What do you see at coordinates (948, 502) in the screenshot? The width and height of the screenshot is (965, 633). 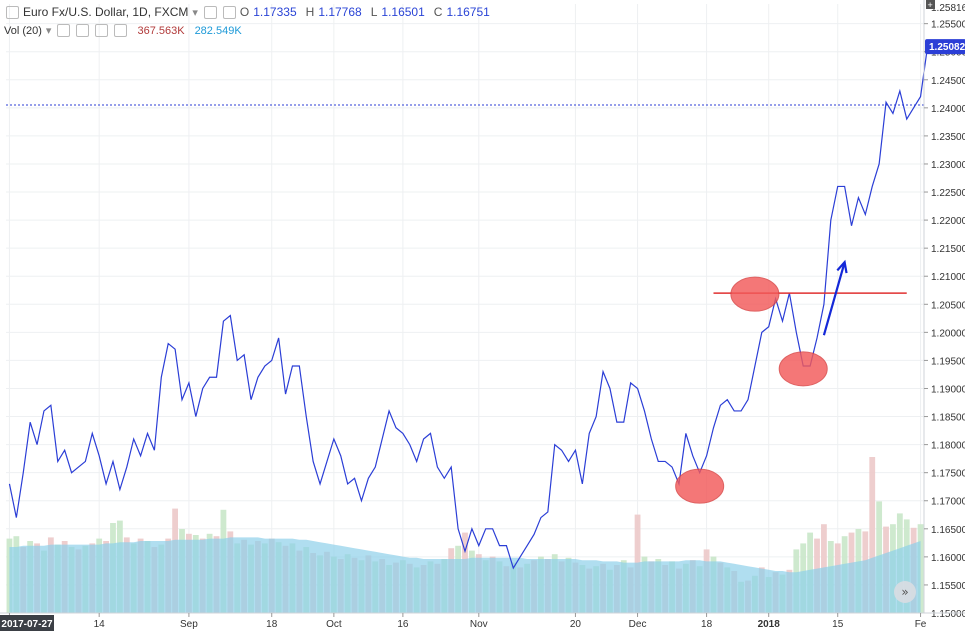 I see `y-tick-label: 1.17000` at bounding box center [948, 502].